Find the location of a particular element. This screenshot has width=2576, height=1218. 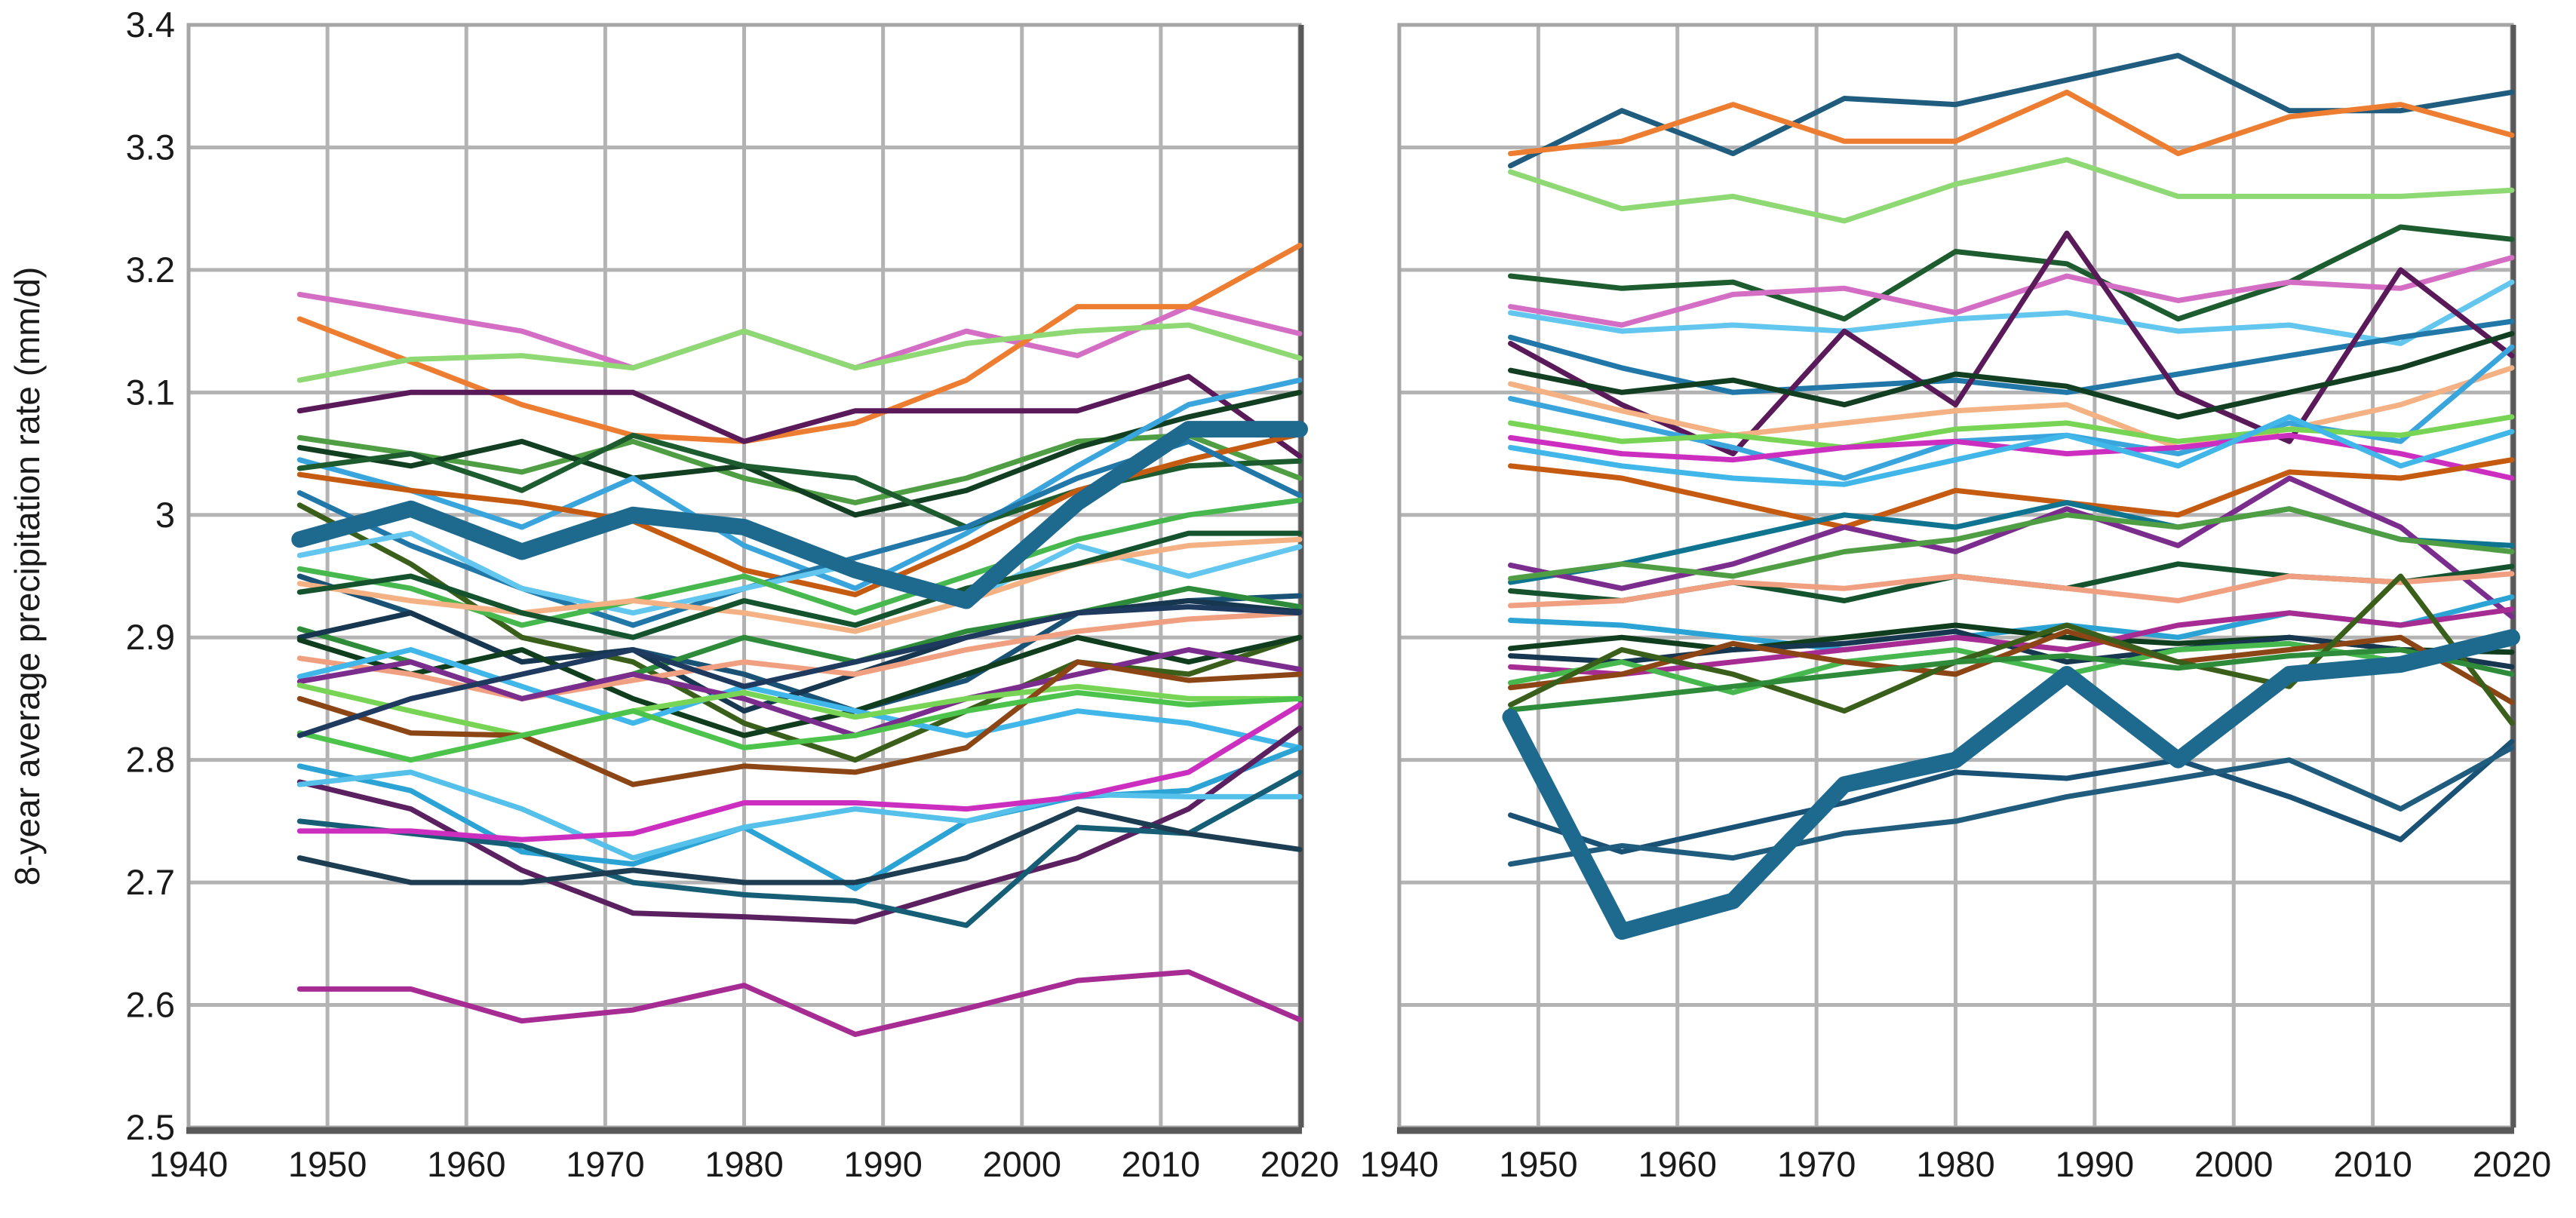

y-tick-label: 2.7 is located at coordinates (150, 882).